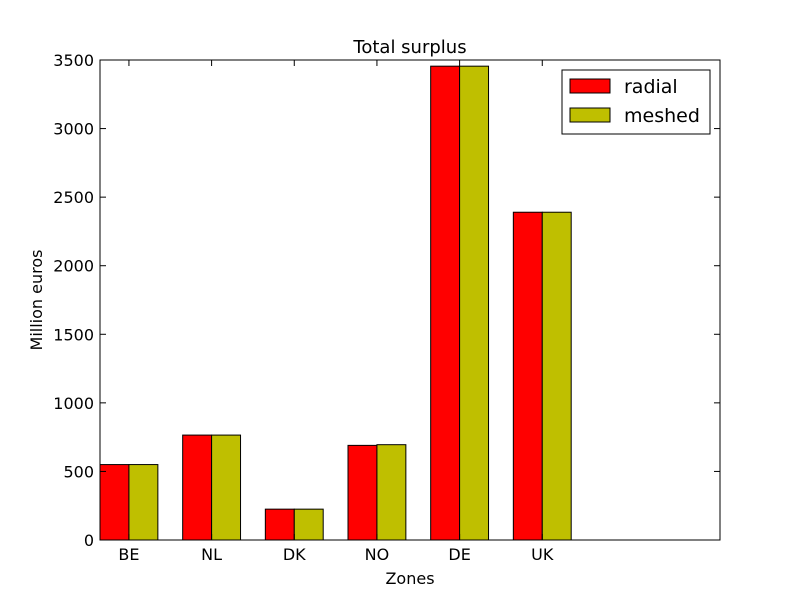  What do you see at coordinates (36, 300) in the screenshot?
I see `y-axis-label: Million euros` at bounding box center [36, 300].